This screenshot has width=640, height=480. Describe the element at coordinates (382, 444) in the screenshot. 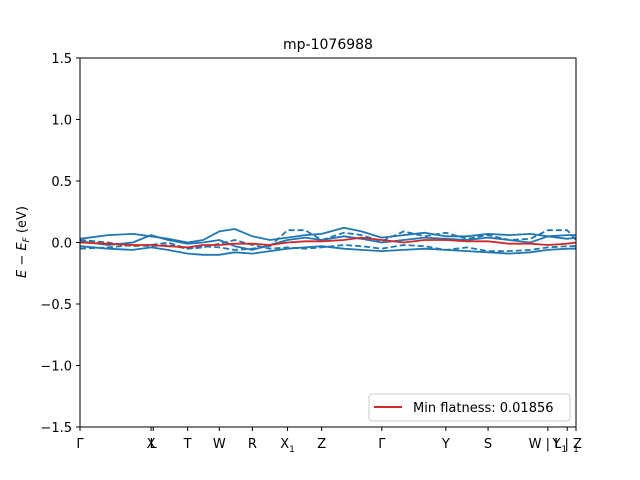

I see `x-tick-label-8: Γ` at that location.